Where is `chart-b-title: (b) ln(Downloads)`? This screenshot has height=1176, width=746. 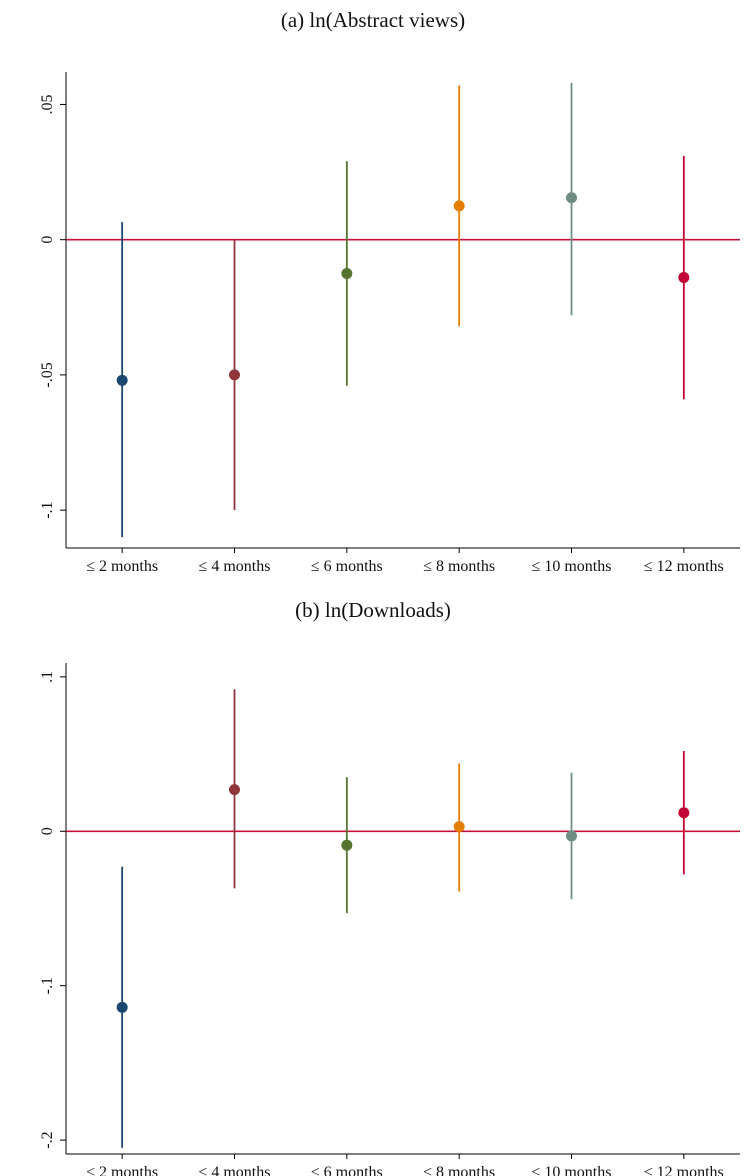
chart-b-title: (b) ln(Downloads) is located at coordinates (373, 610).